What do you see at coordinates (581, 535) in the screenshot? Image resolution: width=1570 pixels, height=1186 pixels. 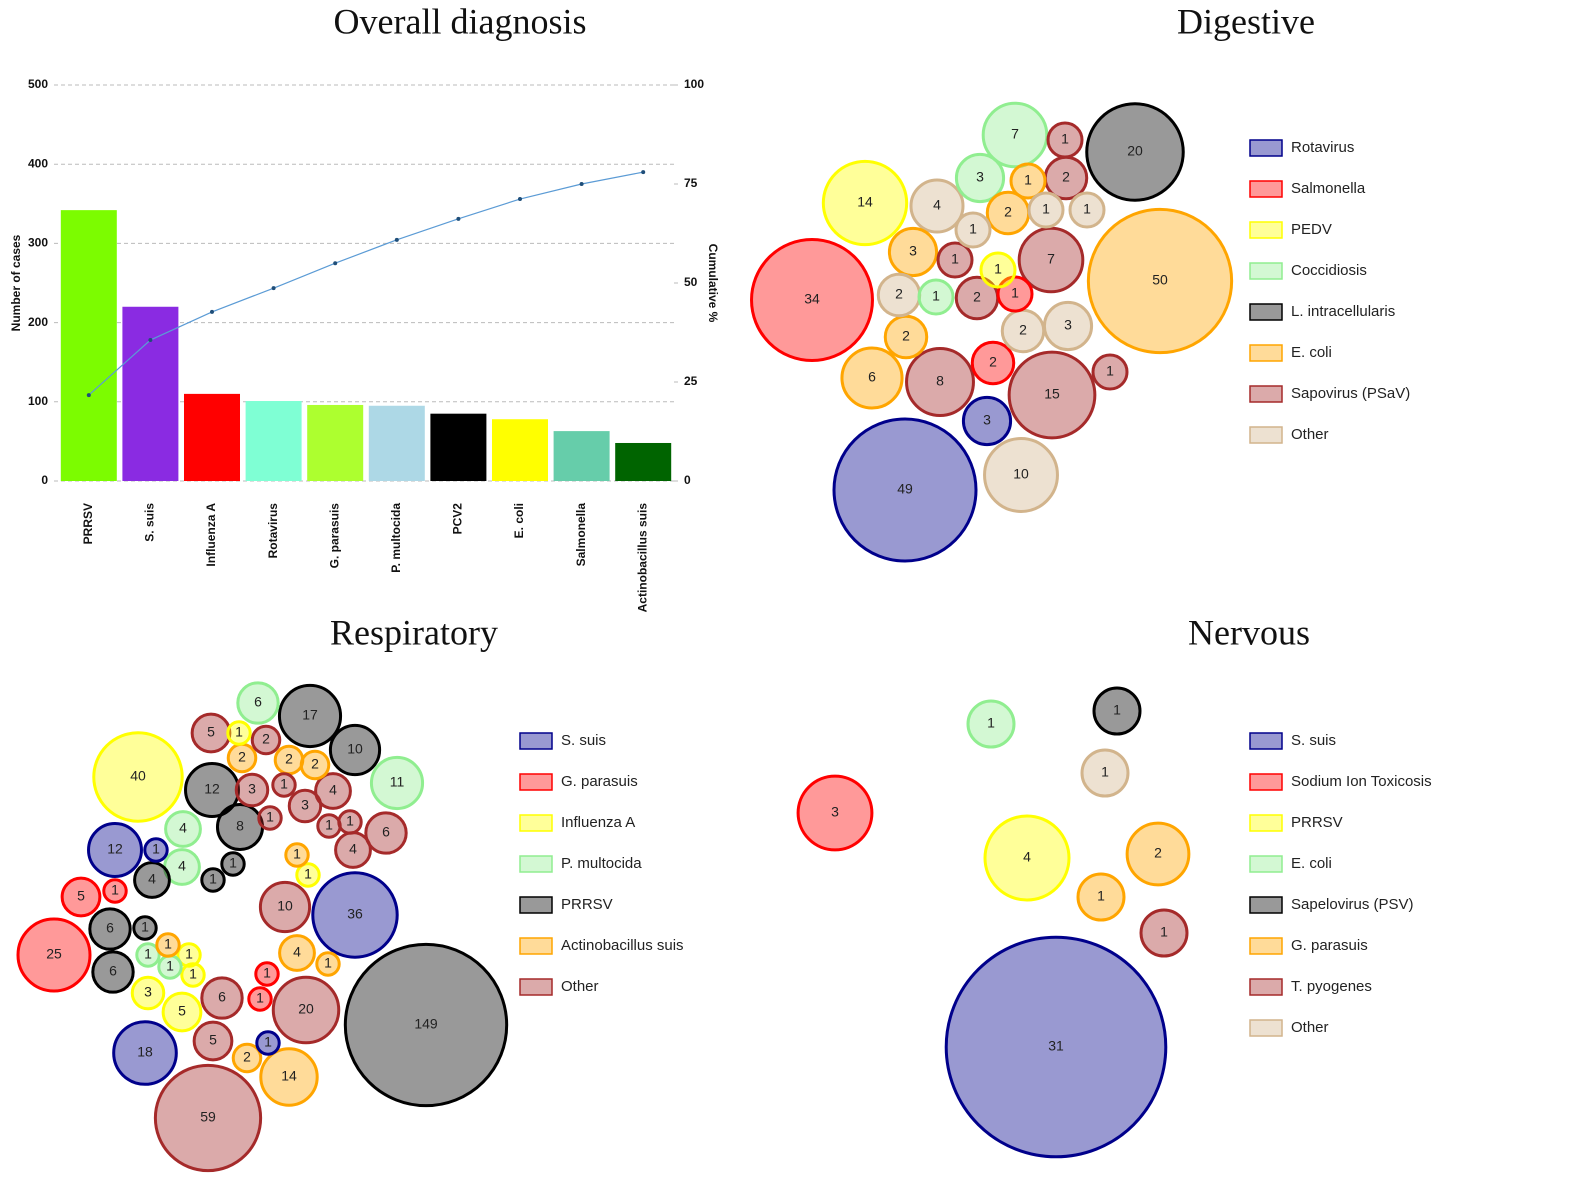 I see `x-tick-label: Salmonella` at bounding box center [581, 535].